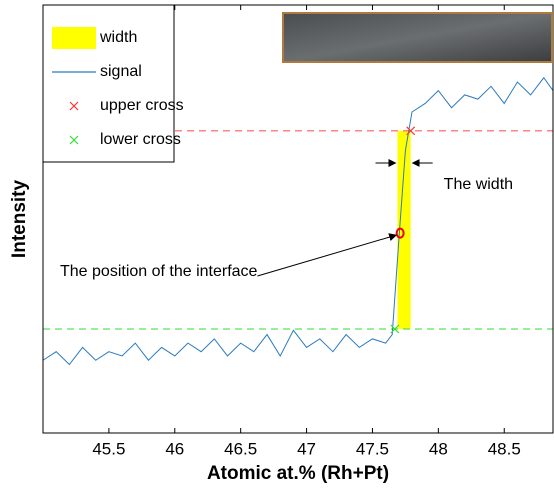 The image size is (554, 494). I want to click on x-tick-label: 47, so click(306, 448).